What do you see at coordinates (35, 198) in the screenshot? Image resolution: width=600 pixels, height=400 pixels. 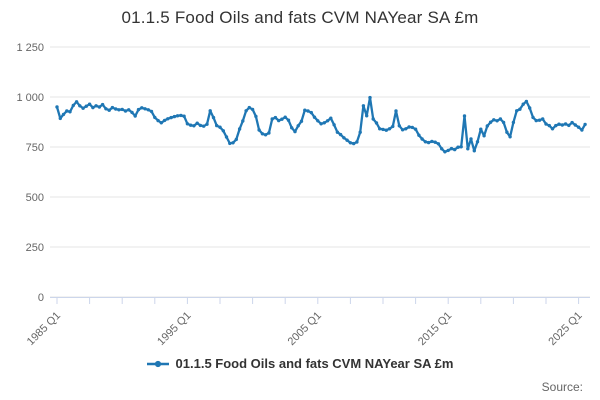 I see `y-axis-label: 500` at bounding box center [35, 198].